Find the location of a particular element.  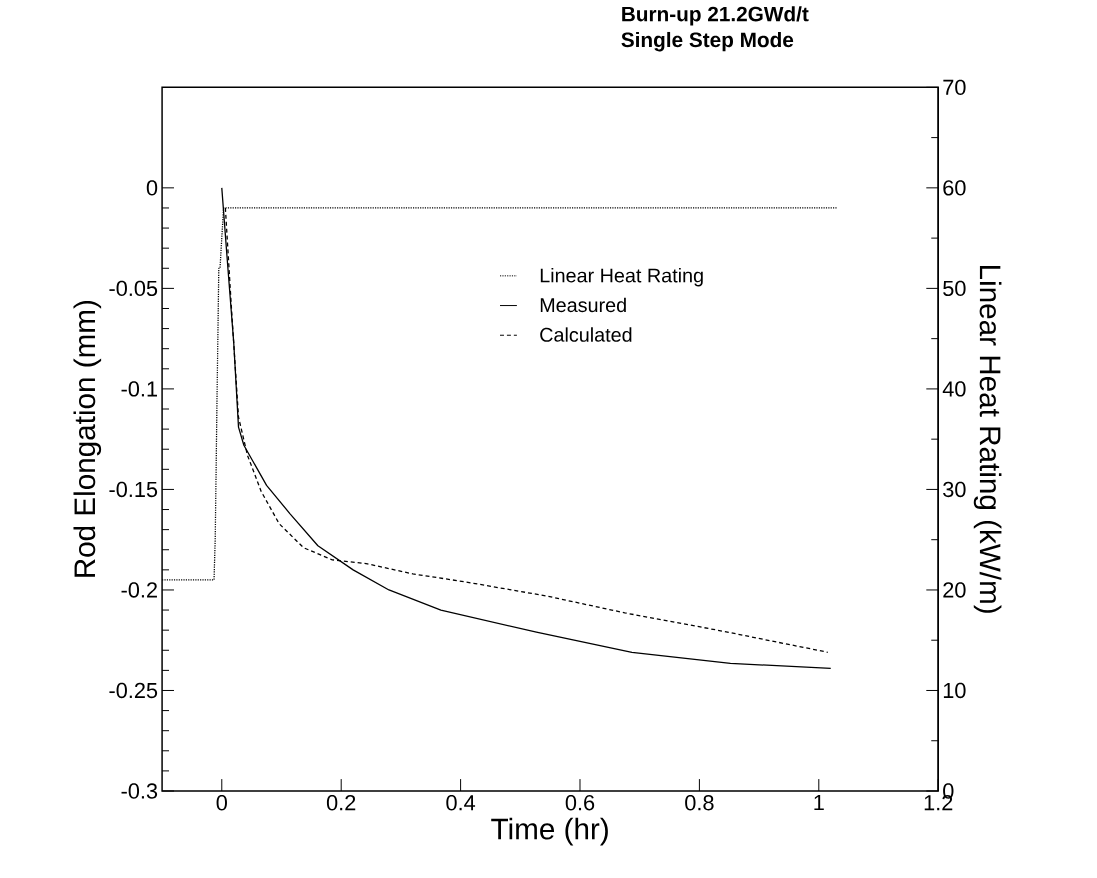

x-tick-label: 0.6 is located at coordinates (580, 802).